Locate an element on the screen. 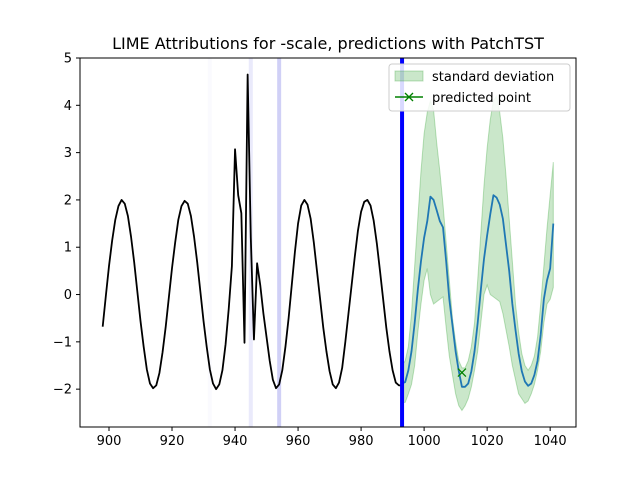  legend-point-label: predicted point is located at coordinates (481, 98).